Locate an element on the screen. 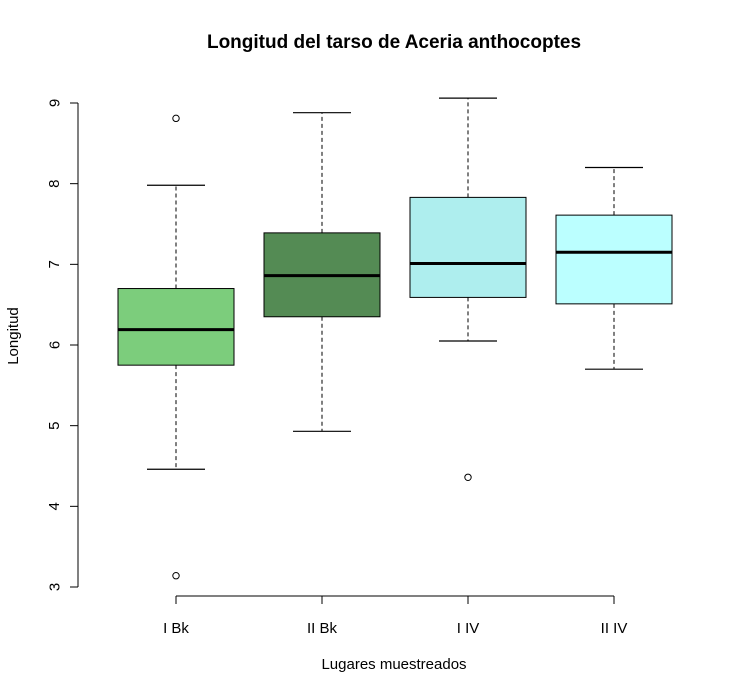  y-tick-label: 5 is located at coordinates (54, 425).